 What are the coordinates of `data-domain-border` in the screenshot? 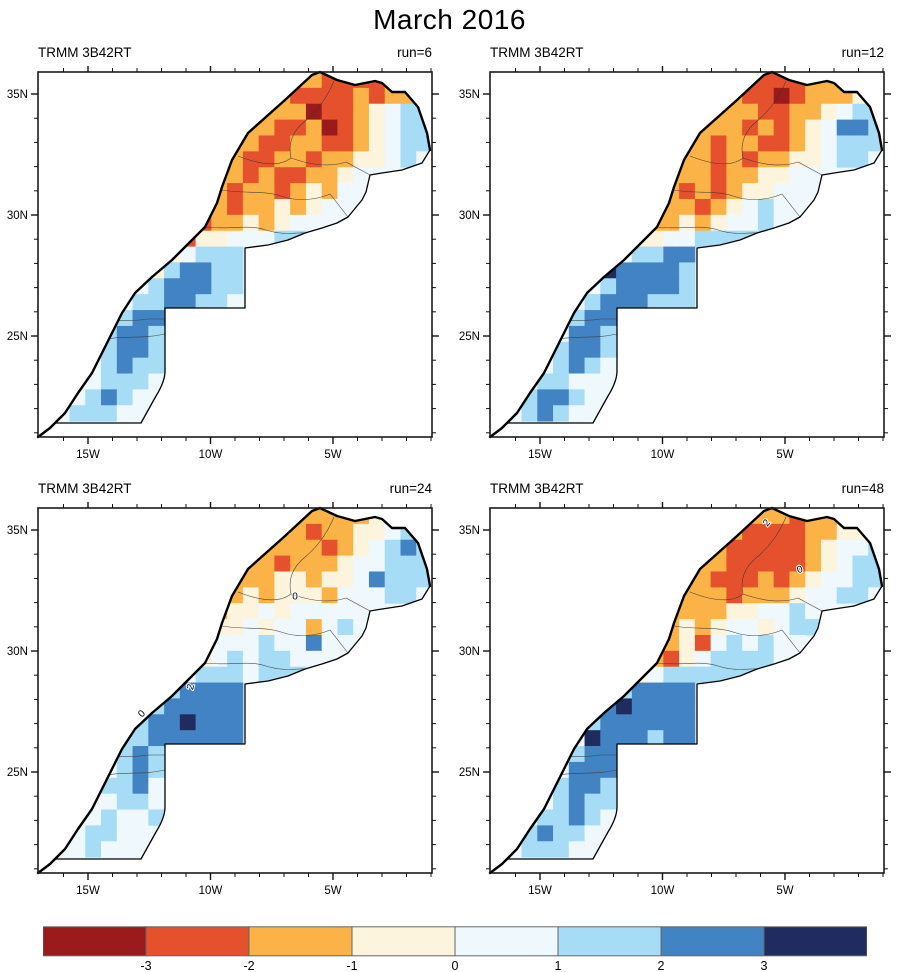 It's located at (695, 286).